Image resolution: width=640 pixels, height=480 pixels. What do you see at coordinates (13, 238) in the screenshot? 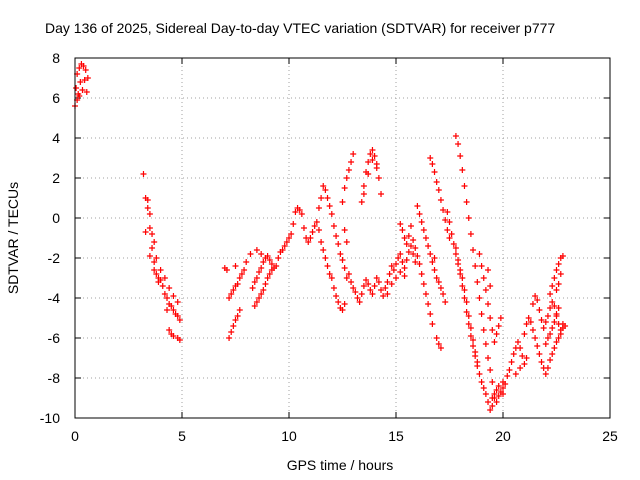
I see `y-axis-label: SDTVAR / TECUs` at bounding box center [13, 238].